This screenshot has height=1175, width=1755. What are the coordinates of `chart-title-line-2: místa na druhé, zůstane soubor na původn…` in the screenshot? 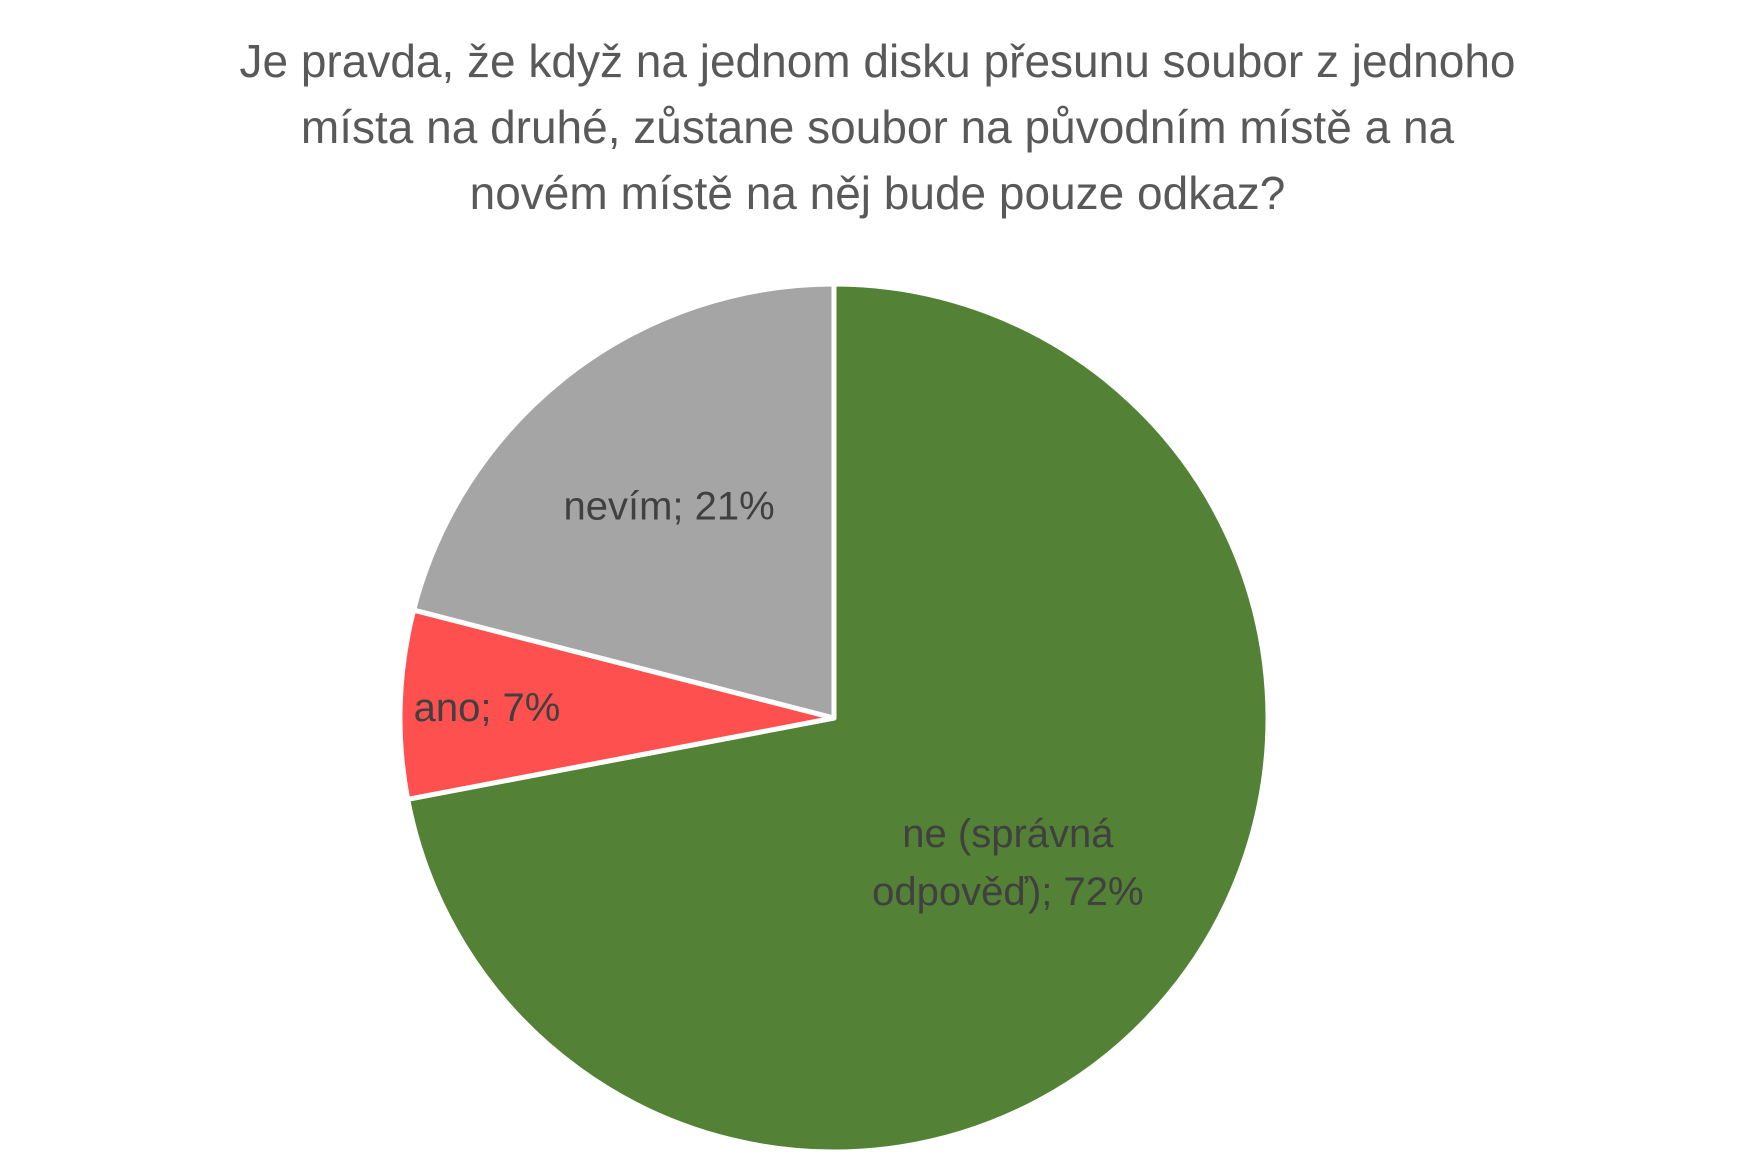 It's located at (877, 127).